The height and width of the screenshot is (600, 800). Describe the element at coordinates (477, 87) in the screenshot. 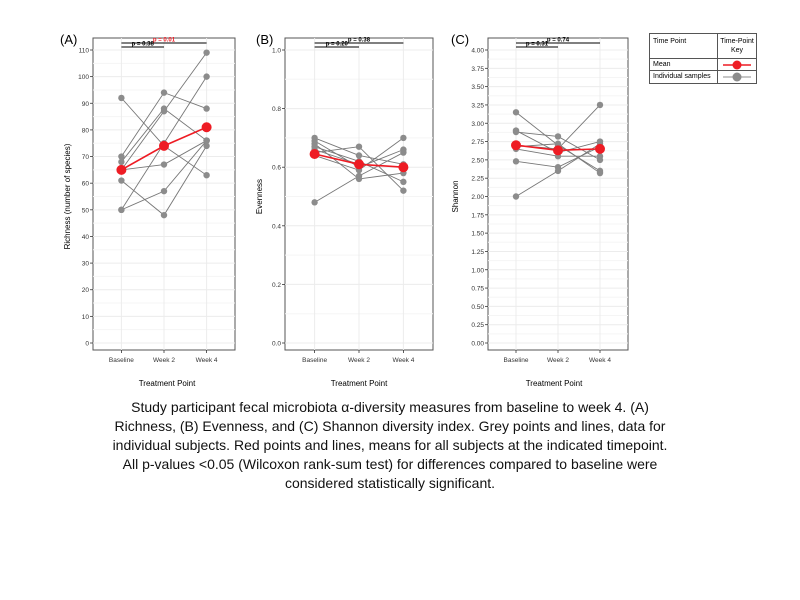

I see `y-tick-label: 3.50` at that location.